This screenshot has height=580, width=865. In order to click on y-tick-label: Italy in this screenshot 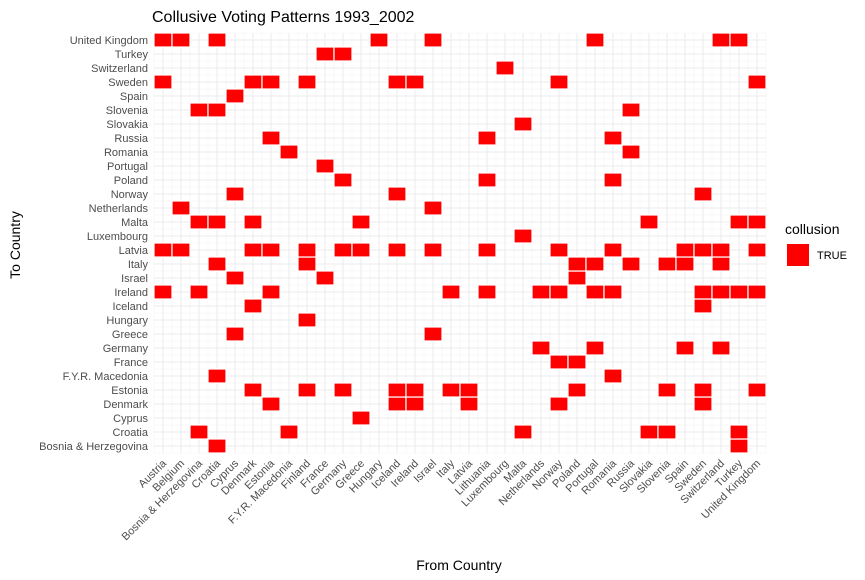, I will do `click(138, 265)`.